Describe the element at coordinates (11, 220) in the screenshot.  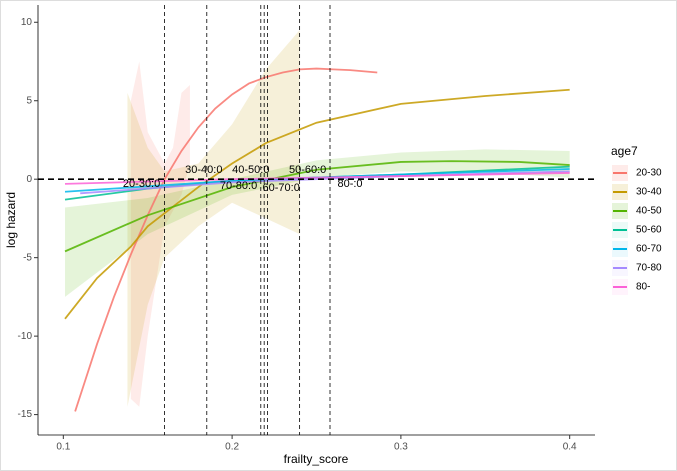
I see `y-axis-label: log hazard` at that location.